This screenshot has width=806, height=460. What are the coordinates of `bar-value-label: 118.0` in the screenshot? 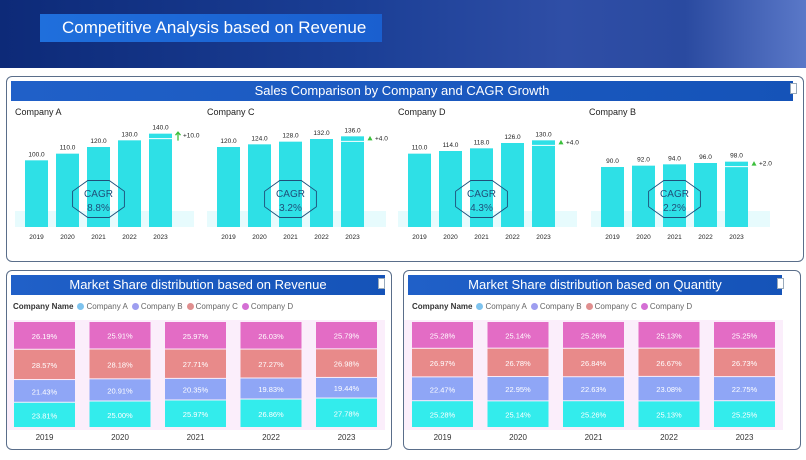 It's located at (482, 142).